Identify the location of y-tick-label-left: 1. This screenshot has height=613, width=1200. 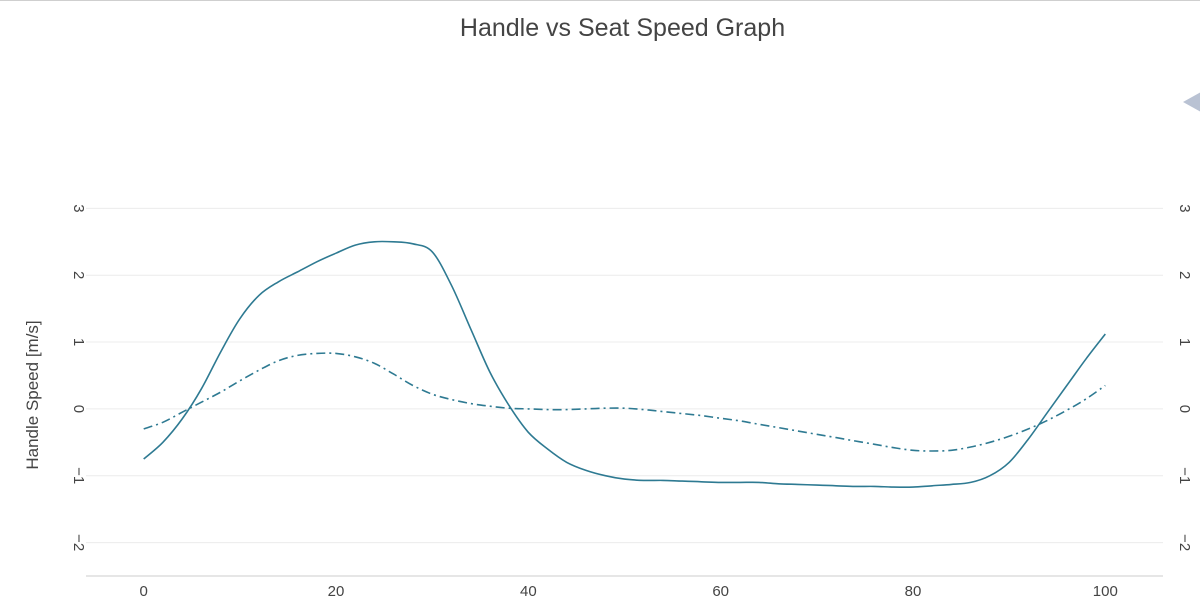
(78, 342).